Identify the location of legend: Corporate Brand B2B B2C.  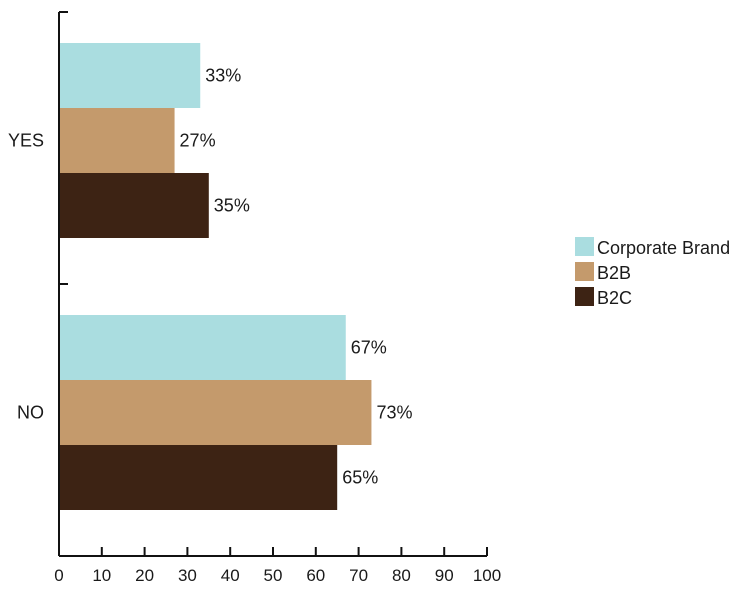
(652, 272).